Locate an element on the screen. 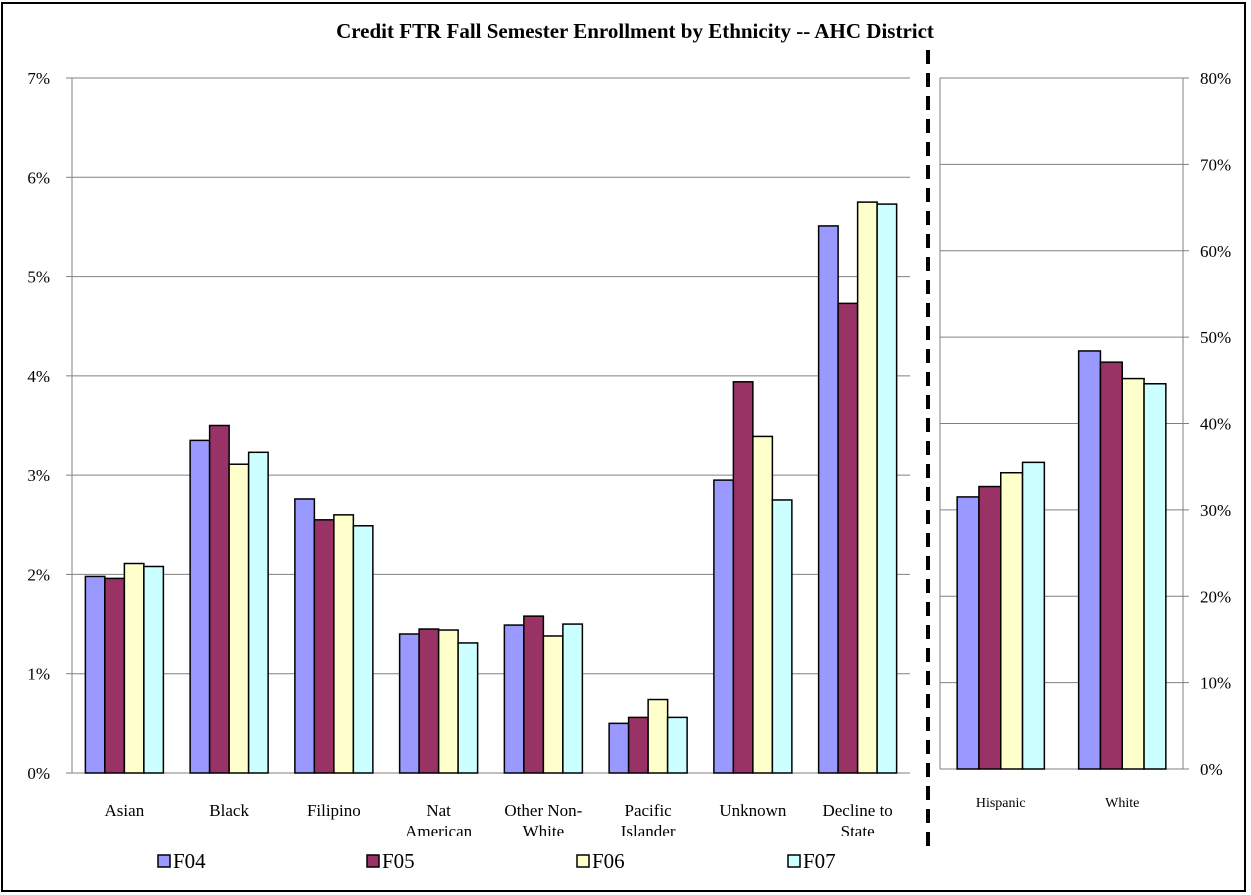 This screenshot has width=1251, height=895. legend-swatch-F06 is located at coordinates (583, 861).